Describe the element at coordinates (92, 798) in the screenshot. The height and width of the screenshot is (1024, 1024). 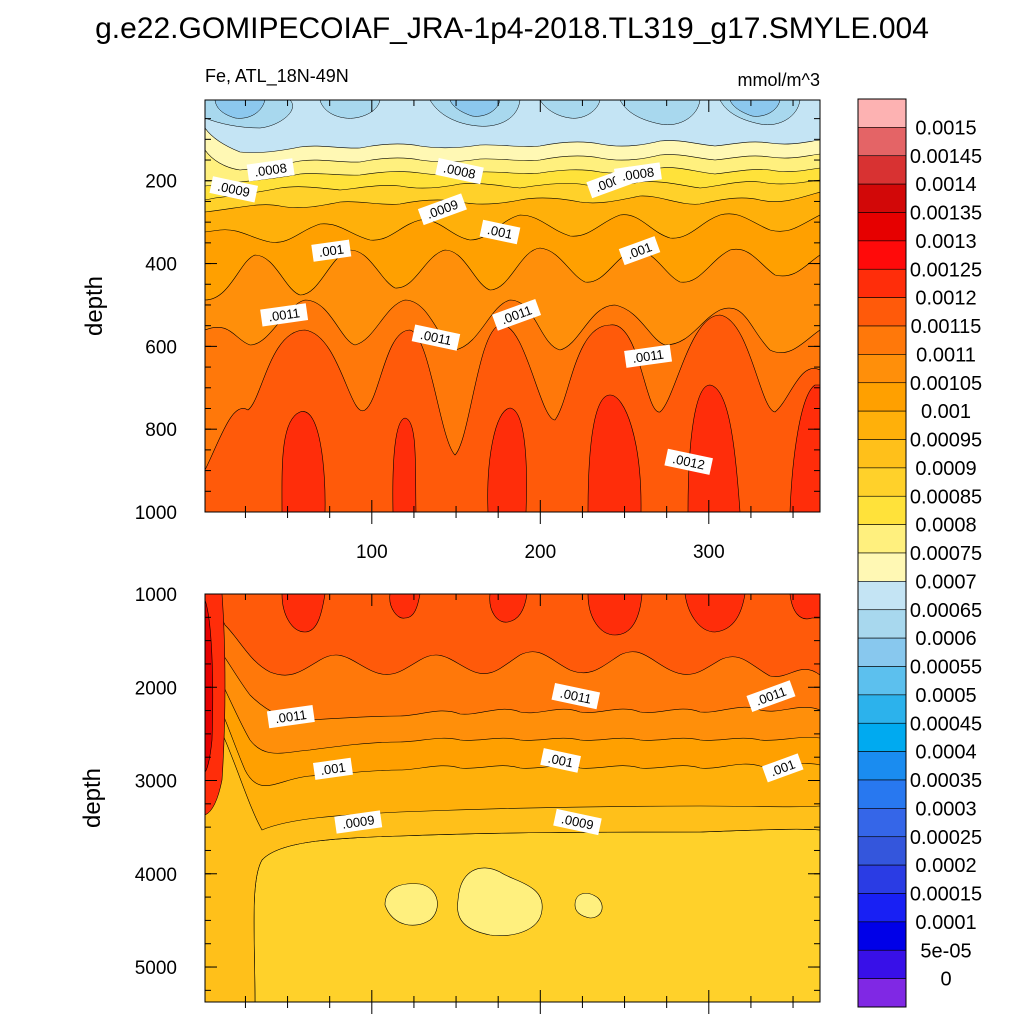
I see `lower-y-axis-title: depth` at that location.